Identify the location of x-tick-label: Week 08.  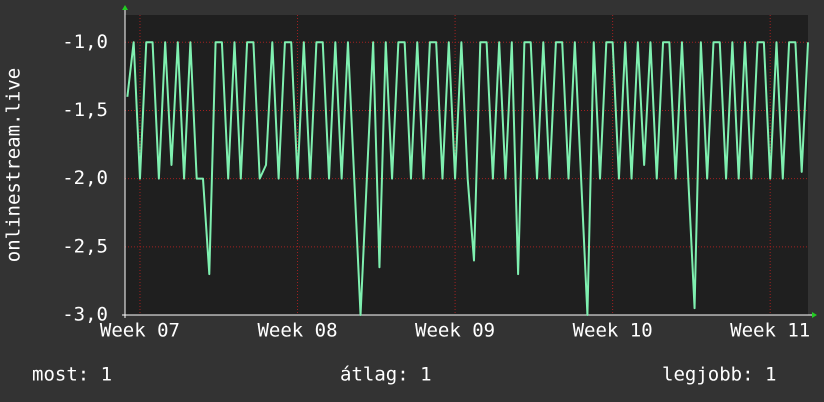
(297, 331).